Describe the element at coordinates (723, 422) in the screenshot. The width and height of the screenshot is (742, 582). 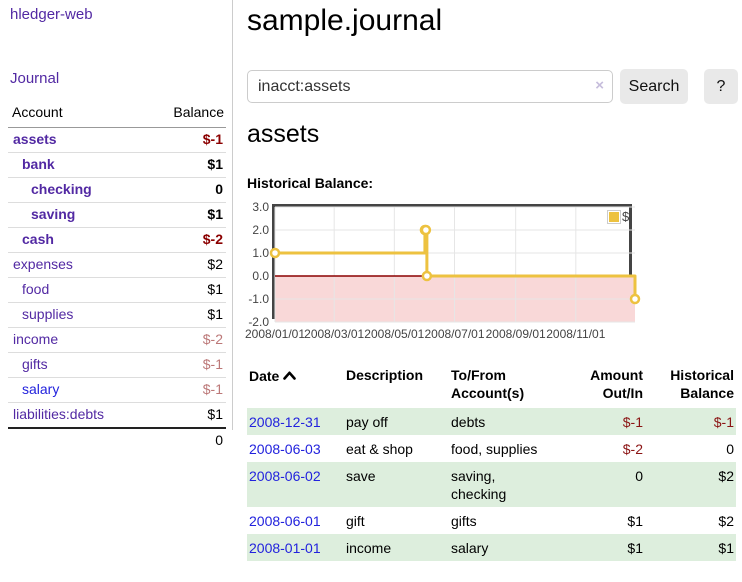
I see `transaction-balance: $-1` at that location.